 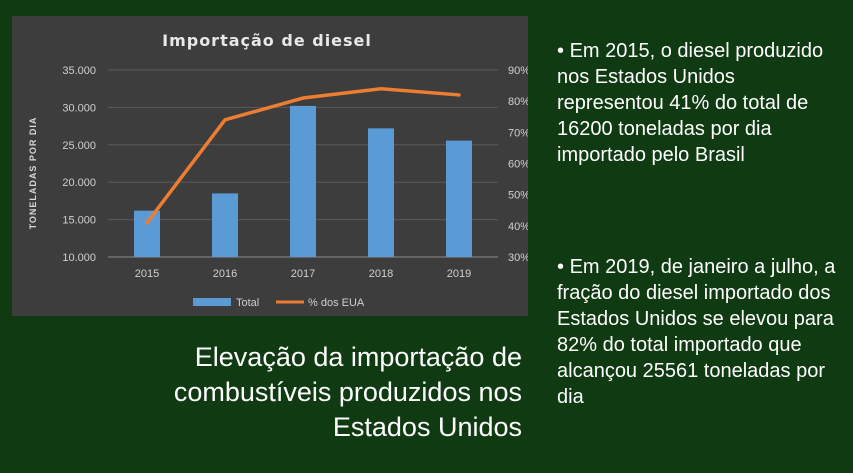 What do you see at coordinates (347, 392) in the screenshot?
I see `caption-line-2: combustíveis produzidos nos` at bounding box center [347, 392].